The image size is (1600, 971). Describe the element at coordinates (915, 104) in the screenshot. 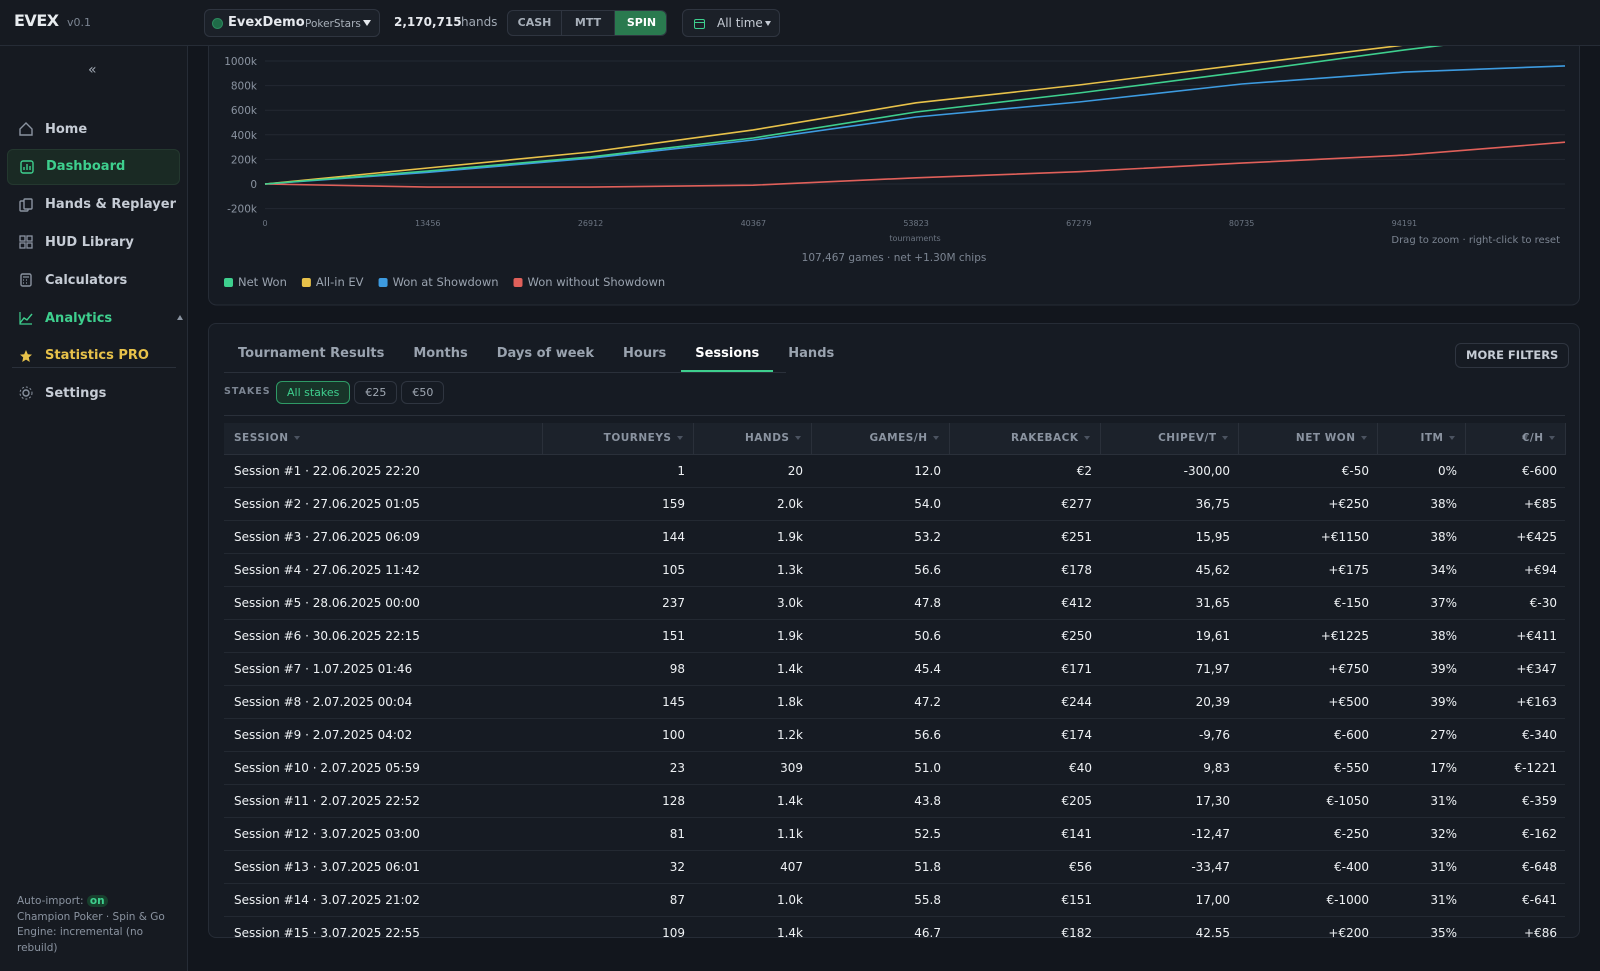

I see `series-line` at that location.